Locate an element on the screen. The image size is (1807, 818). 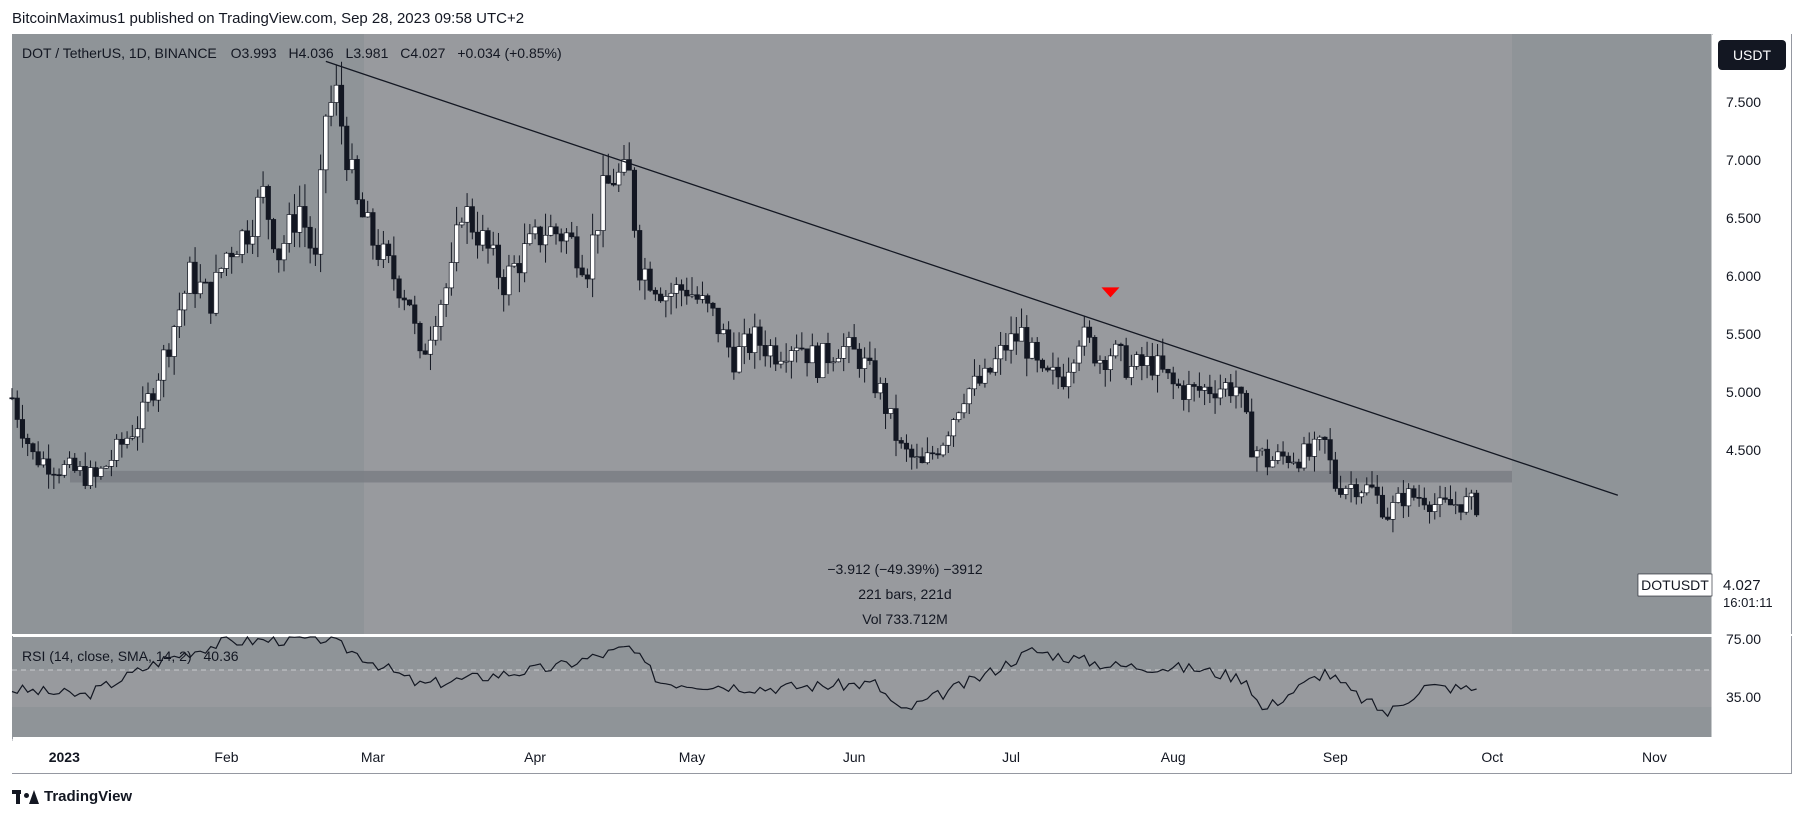
price-tick-label: 6.000 is located at coordinates (1743, 276).